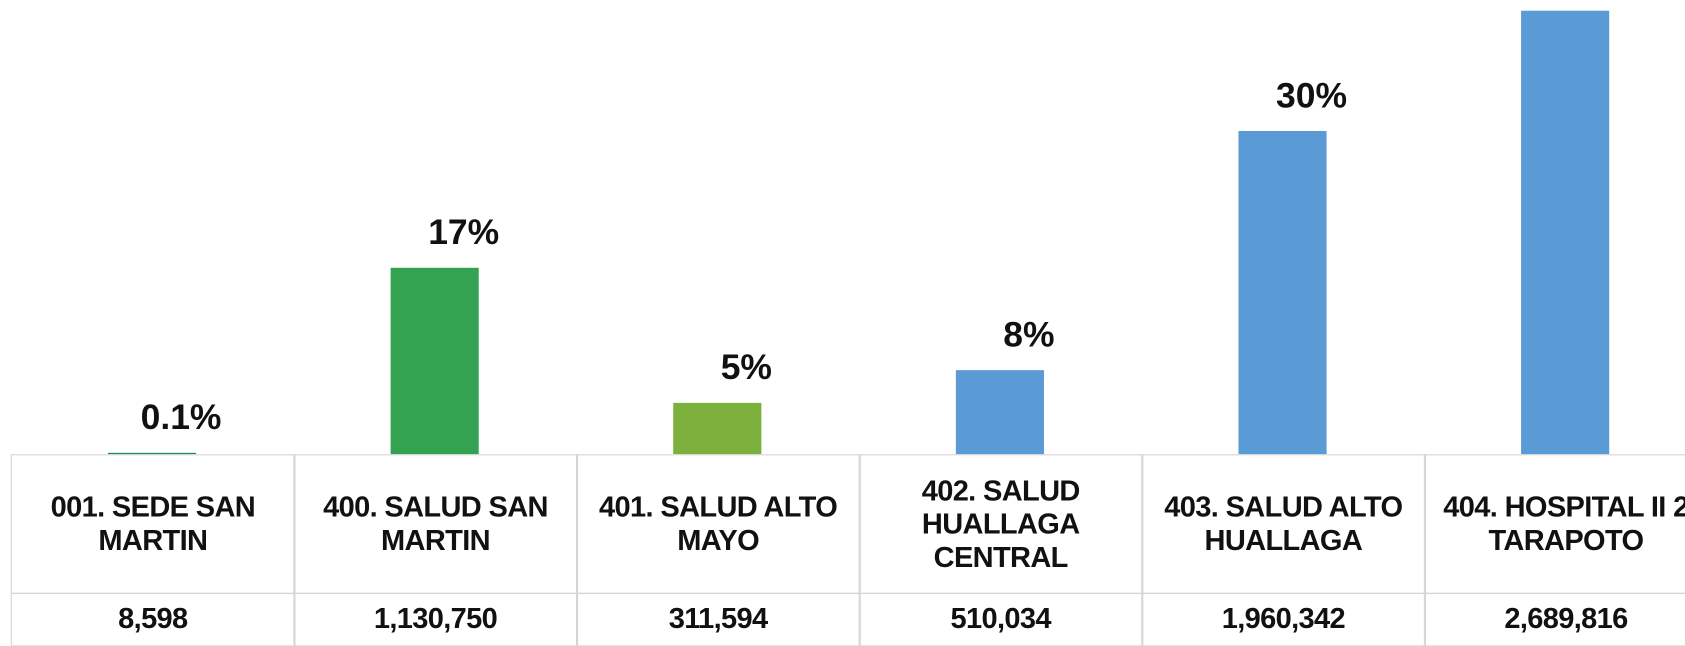 The width and height of the screenshot is (1685, 646). What do you see at coordinates (718, 619) in the screenshot?
I see `value-cell: 311,594` at bounding box center [718, 619].